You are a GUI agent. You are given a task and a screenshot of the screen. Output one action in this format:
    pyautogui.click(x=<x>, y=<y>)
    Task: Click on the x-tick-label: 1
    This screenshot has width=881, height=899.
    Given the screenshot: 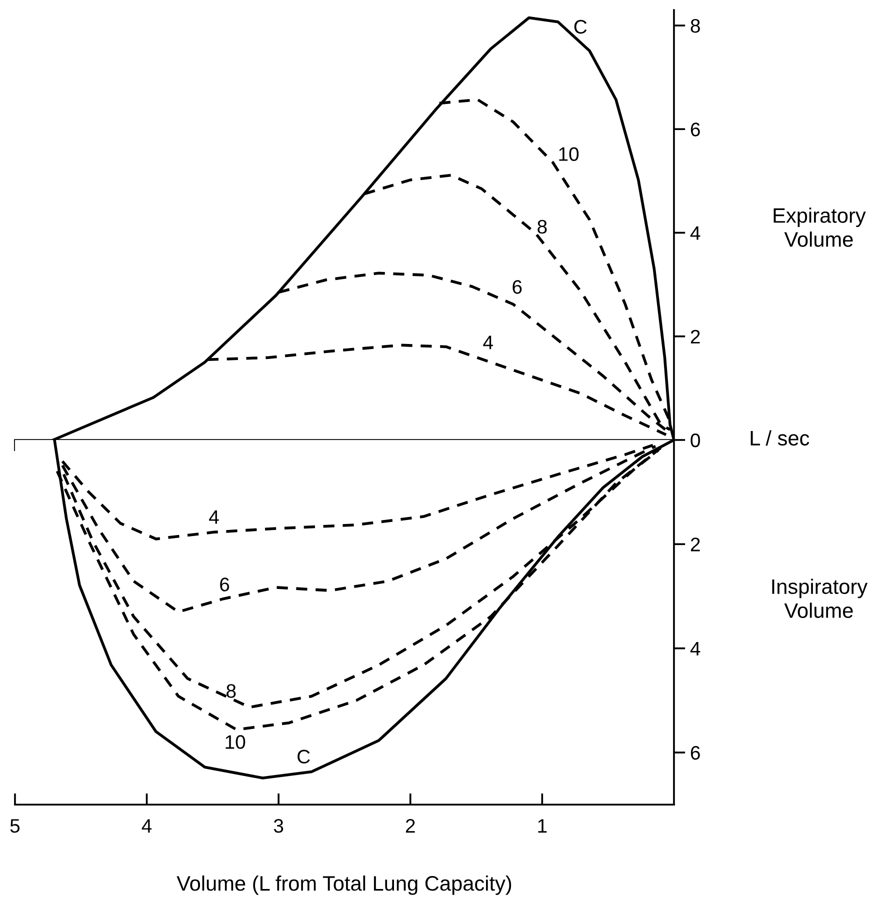 What is the action you would take?
    pyautogui.click(x=542, y=826)
    